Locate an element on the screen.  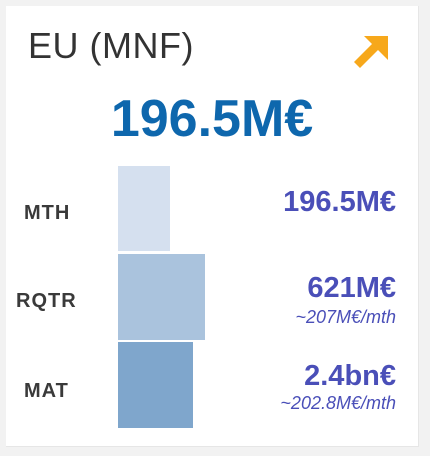
bar-mth is located at coordinates (144, 208).